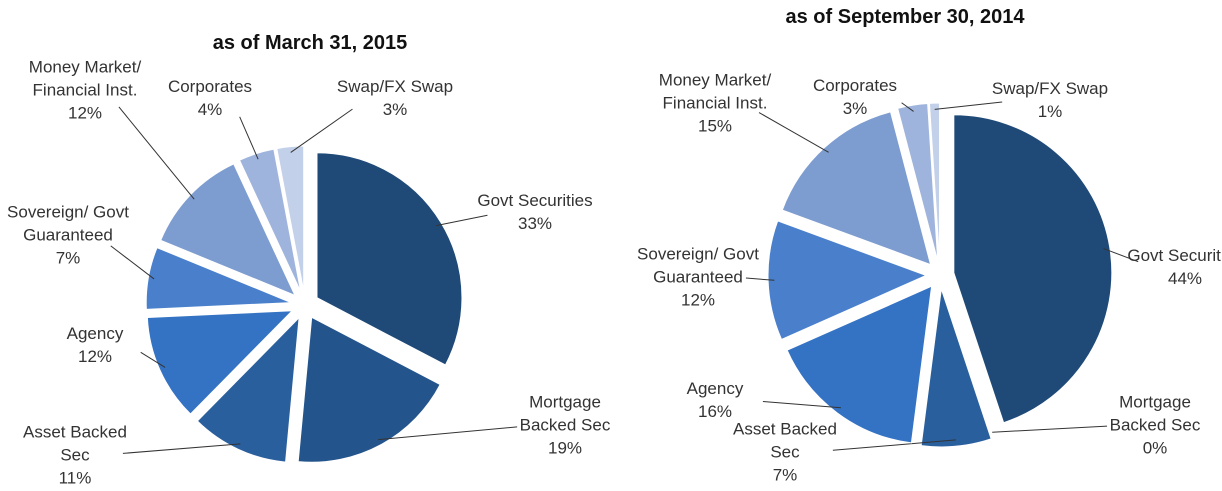 The height and width of the screenshot is (491, 1222). Describe the element at coordinates (535, 212) in the screenshot. I see `slice-label: Govt Securities 33%` at that location.